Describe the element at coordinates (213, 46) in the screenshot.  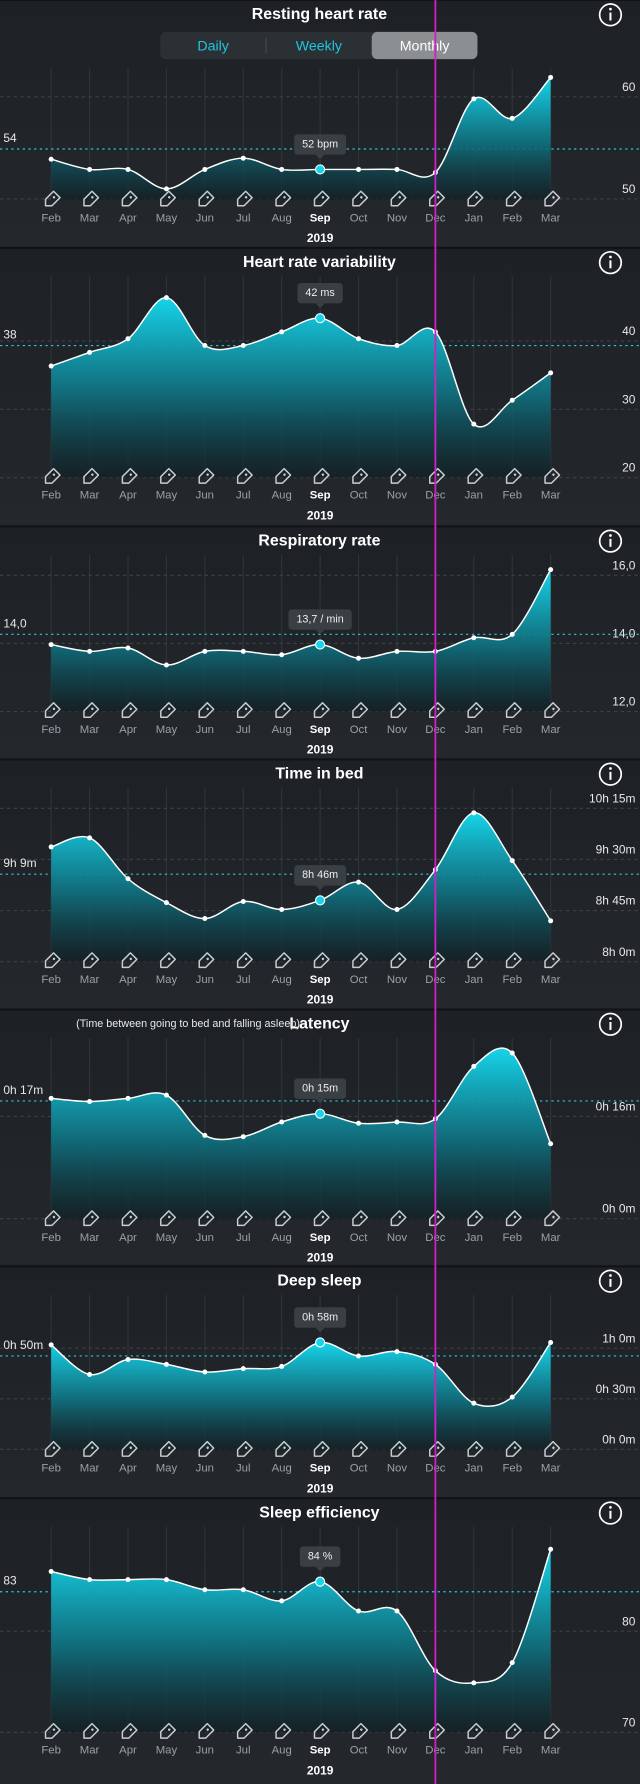
I see `segment-button: Daily` at that location.